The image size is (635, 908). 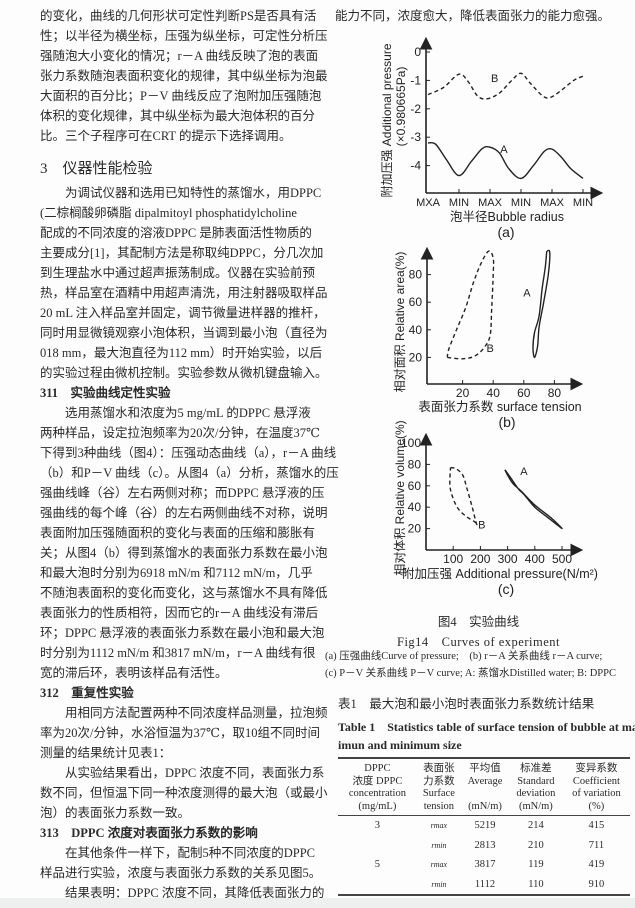 What do you see at coordinates (505, 232) in the screenshot?
I see `panel-label: (a)` at bounding box center [505, 232].